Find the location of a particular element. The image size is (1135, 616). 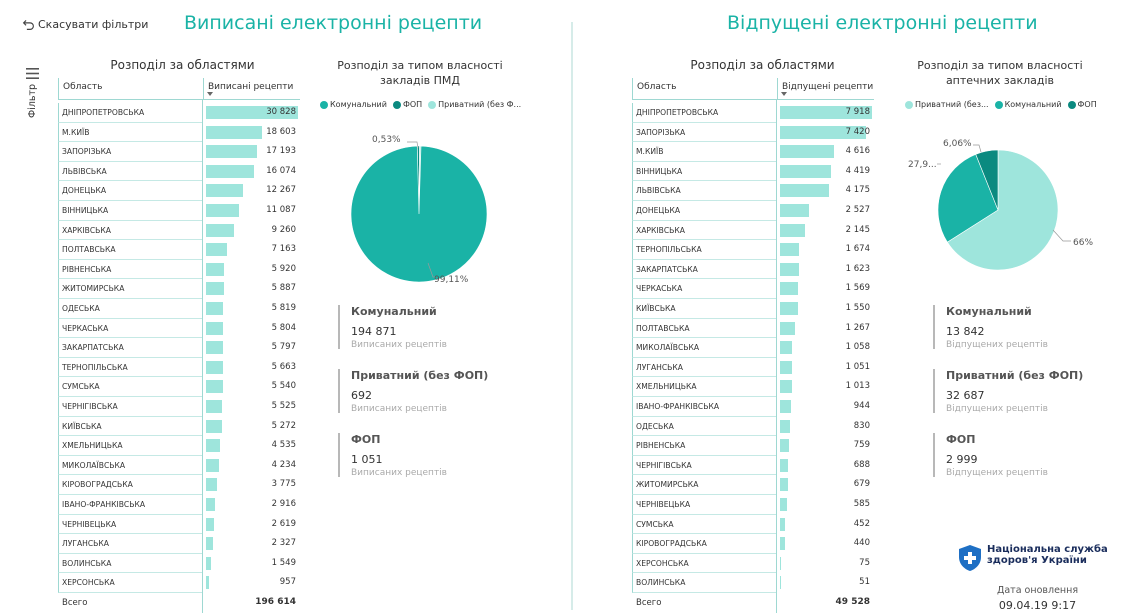

total-label: Всего is located at coordinates (75, 603).